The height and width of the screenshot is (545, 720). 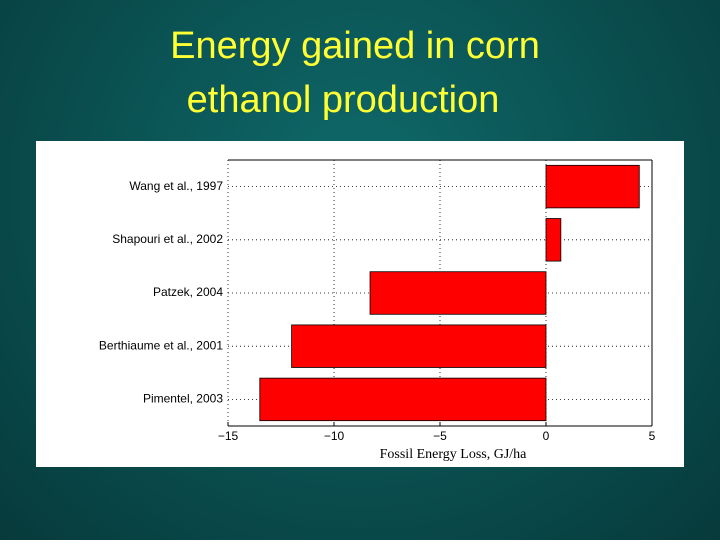 What do you see at coordinates (454, 454) in the screenshot?
I see `x-axis-label: Fossil Energy Loss, GJ/ha` at bounding box center [454, 454].